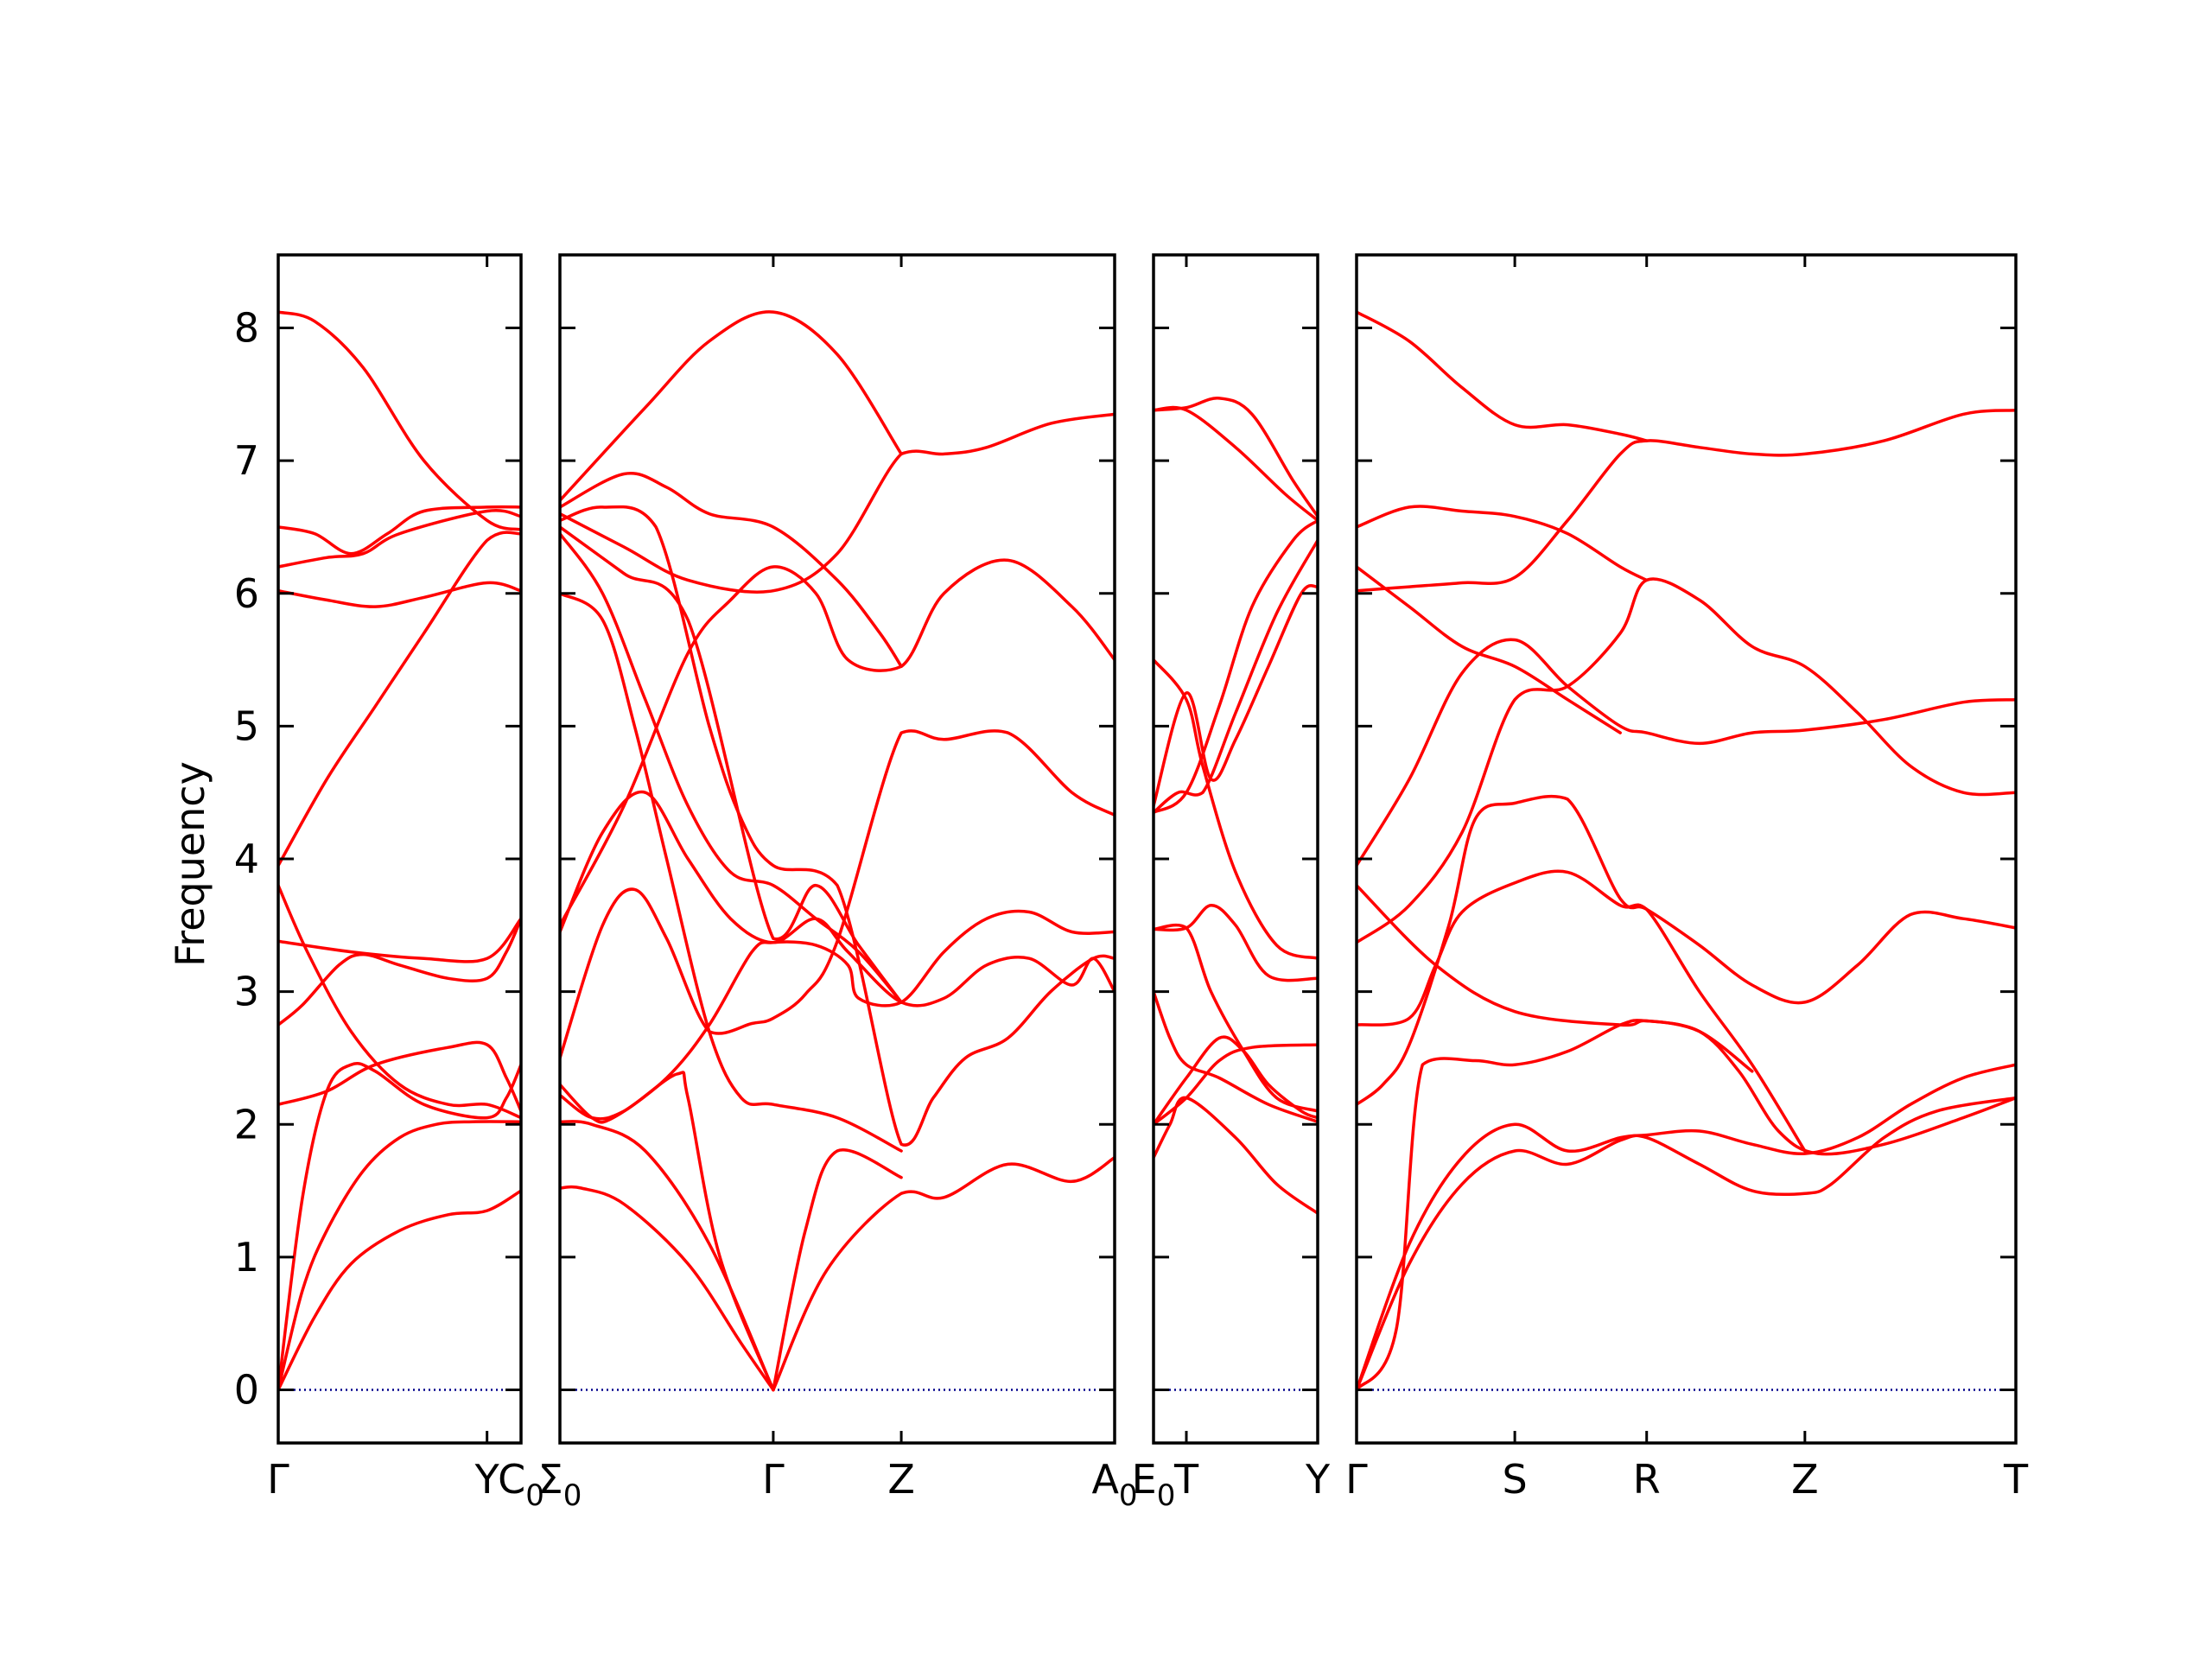 Image resolution: width=2212 pixels, height=1659 pixels. Describe the element at coordinates (246, 725) in the screenshot. I see `y-tick-label: 5` at that location.